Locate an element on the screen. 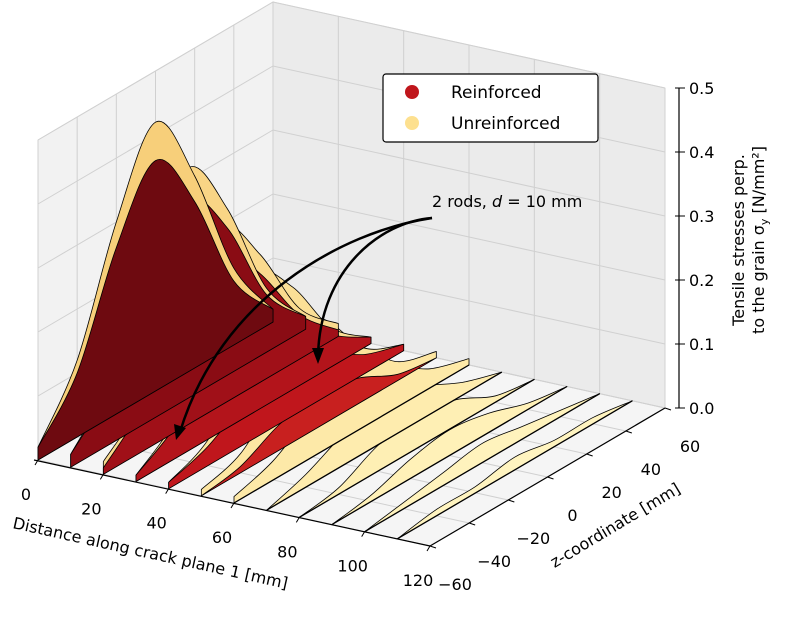 The image size is (802, 630). z-tick-label: −60 is located at coordinates (455, 584).